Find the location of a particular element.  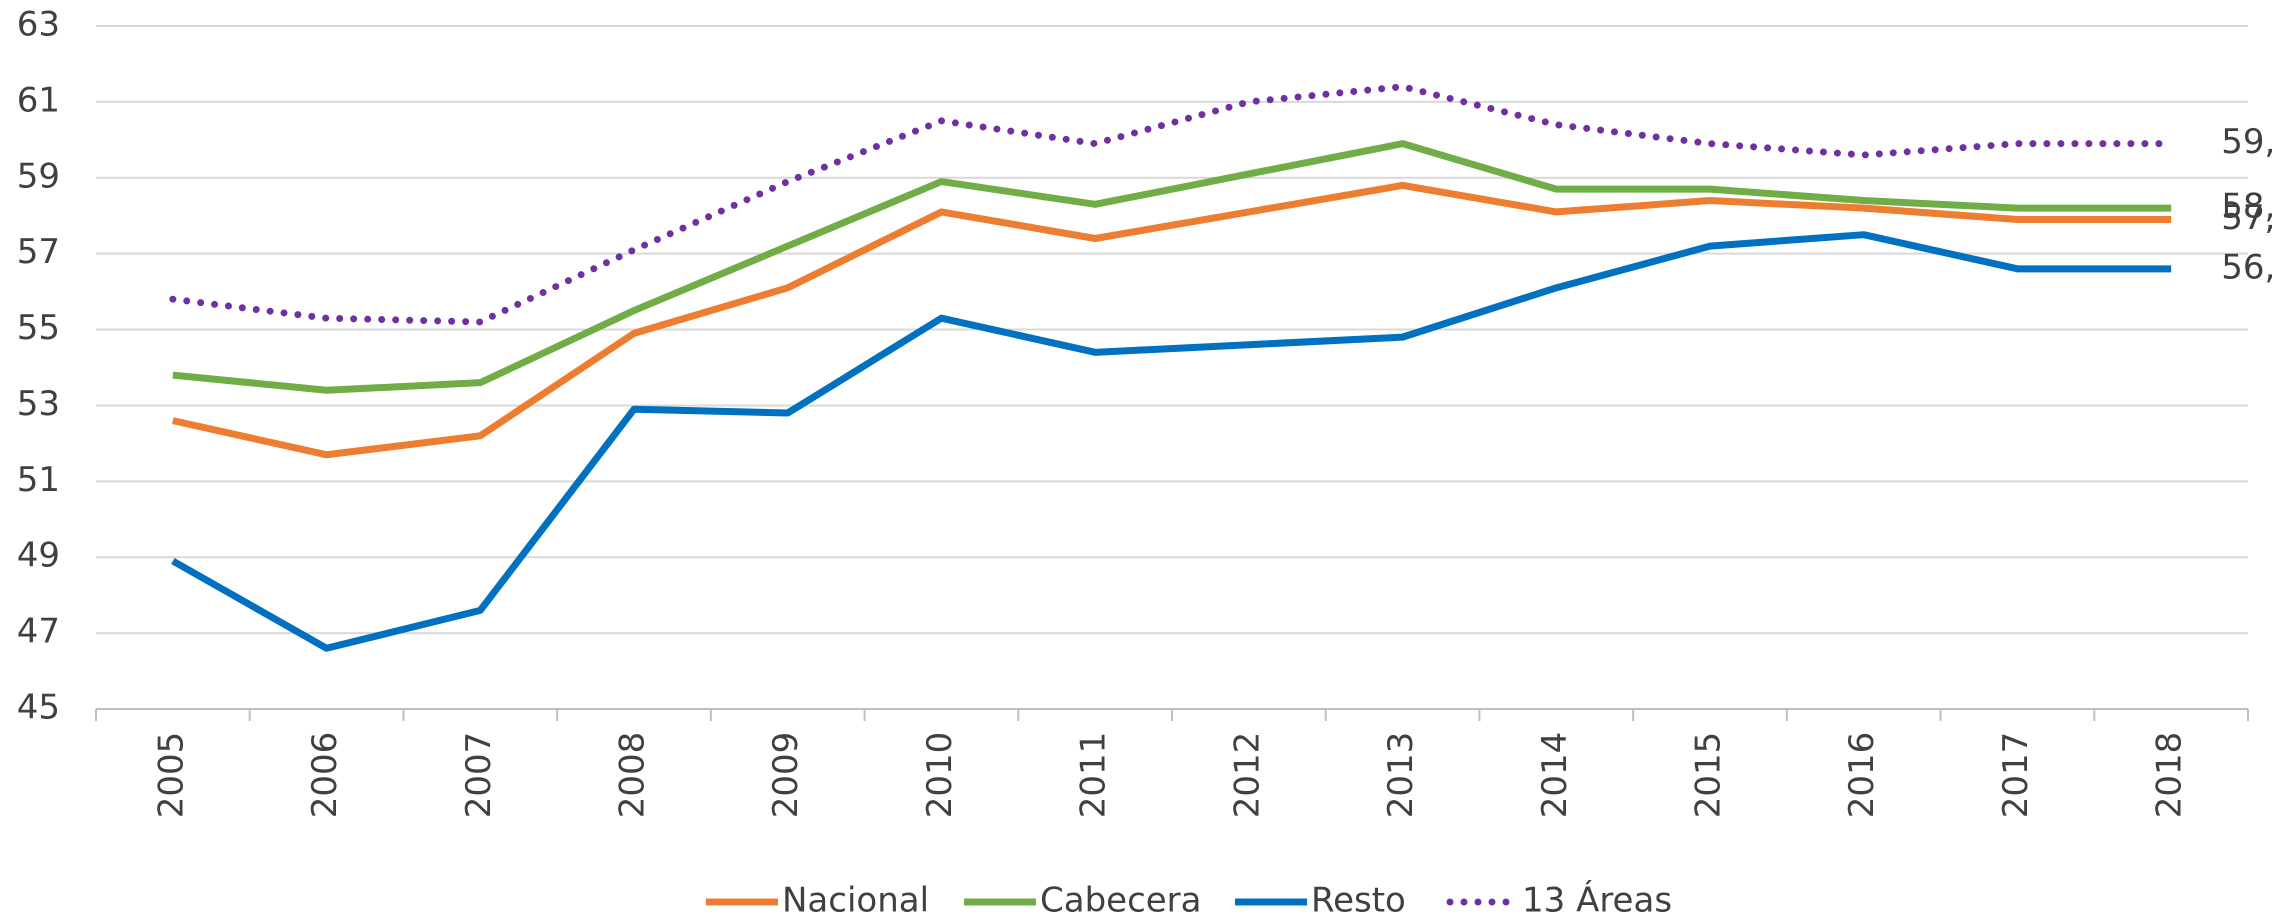

legend-label: 13 Áreas is located at coordinates (1597, 899).